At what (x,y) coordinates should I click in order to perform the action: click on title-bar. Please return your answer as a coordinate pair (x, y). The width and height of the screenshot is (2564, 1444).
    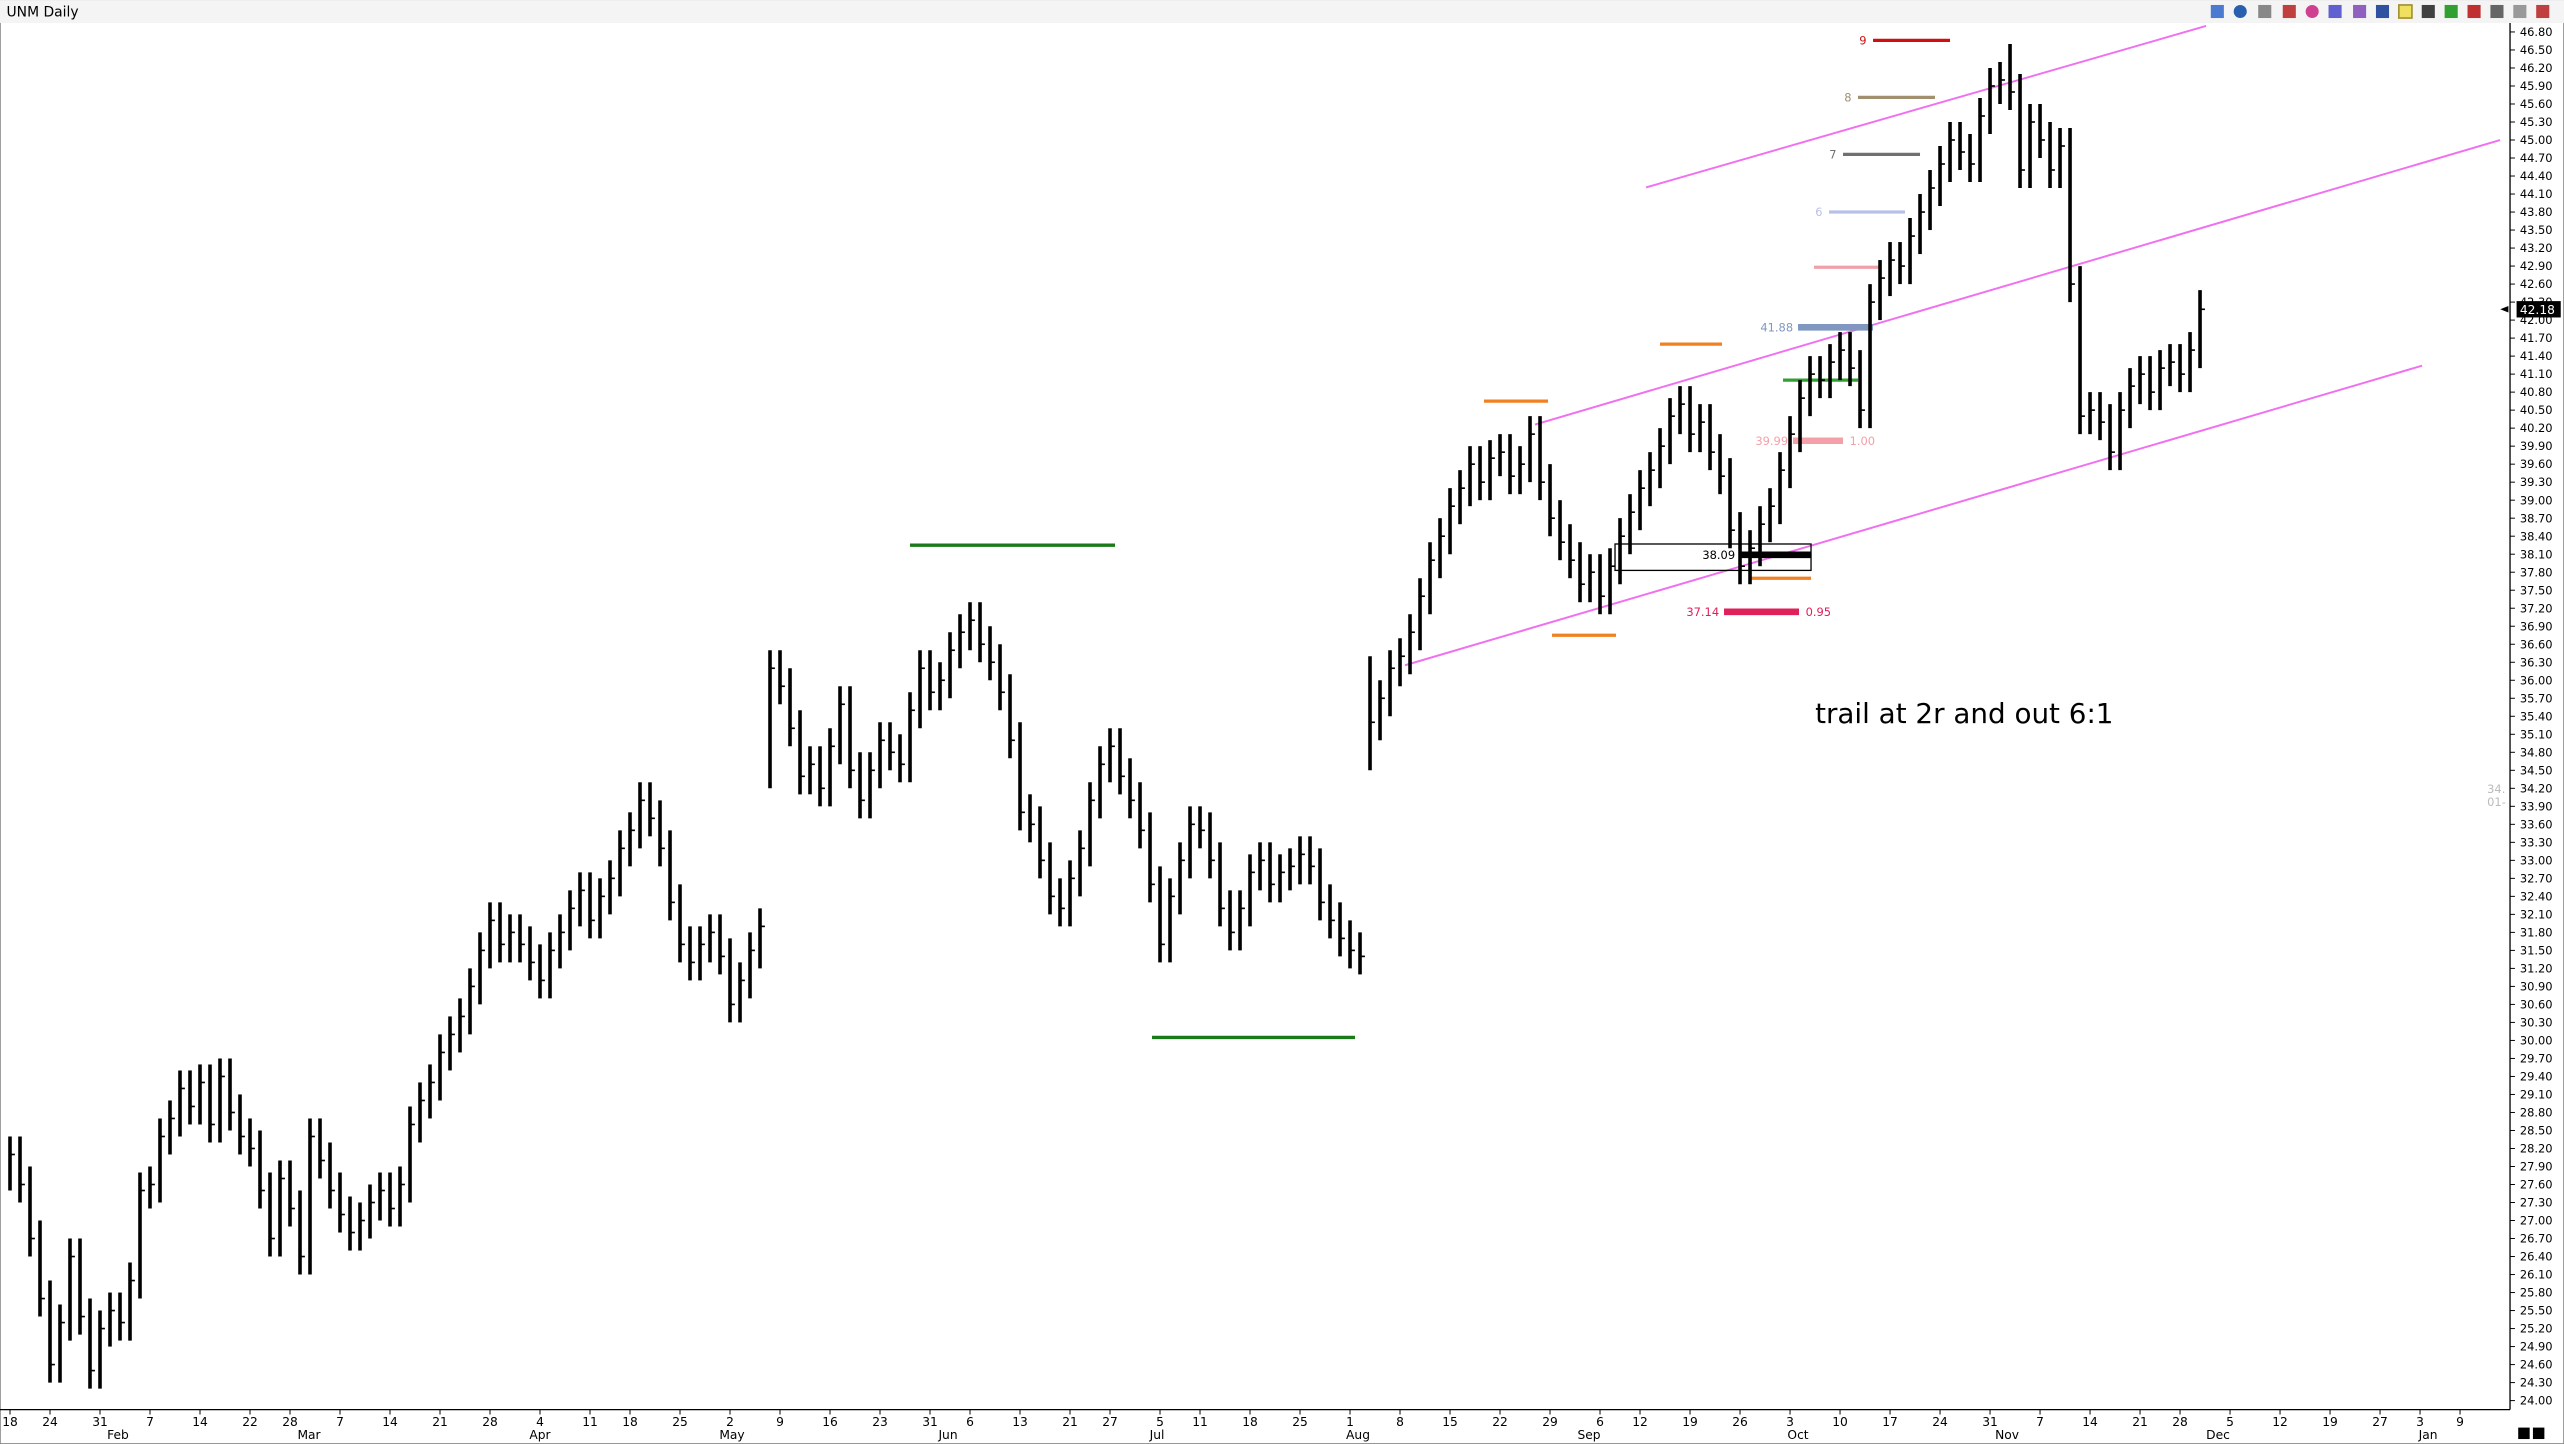
    Looking at the image, I should click on (1282, 11).